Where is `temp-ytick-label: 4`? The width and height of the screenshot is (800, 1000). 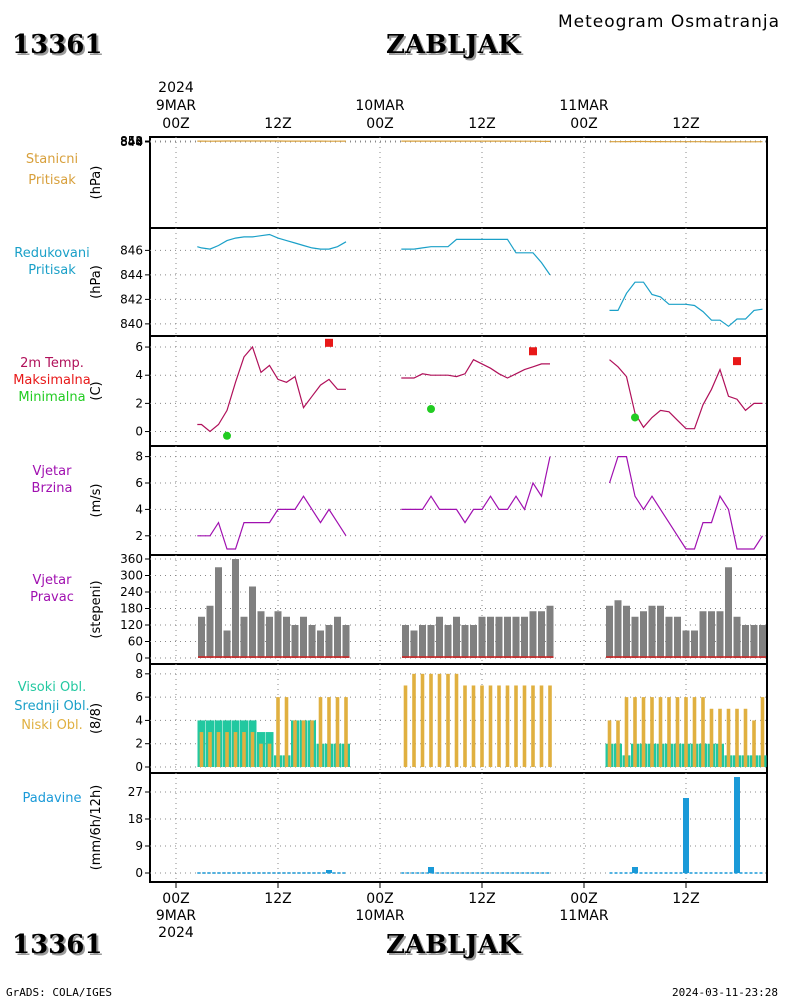
temp-ytick-label: 4 is located at coordinates (139, 375).